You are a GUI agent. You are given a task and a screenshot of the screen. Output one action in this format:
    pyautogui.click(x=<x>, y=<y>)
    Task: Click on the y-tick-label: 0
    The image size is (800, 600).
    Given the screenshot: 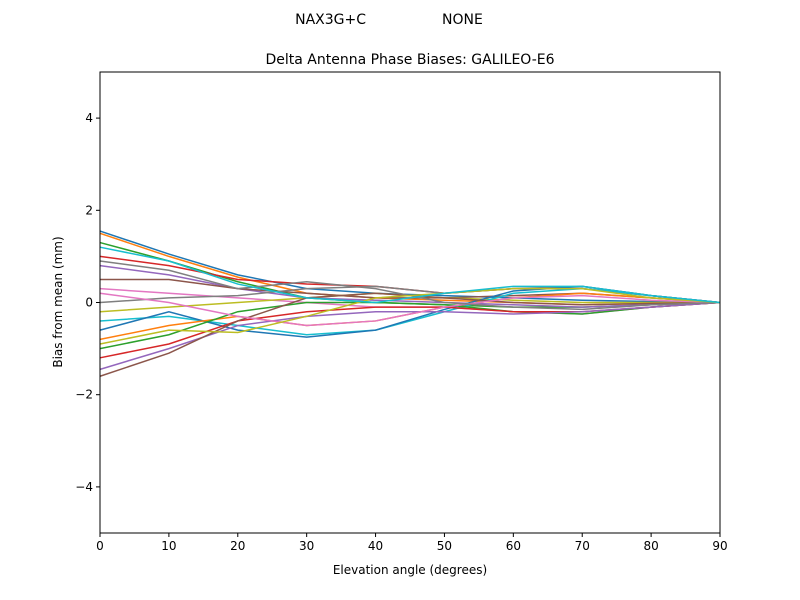 What is the action you would take?
    pyautogui.click(x=89, y=303)
    